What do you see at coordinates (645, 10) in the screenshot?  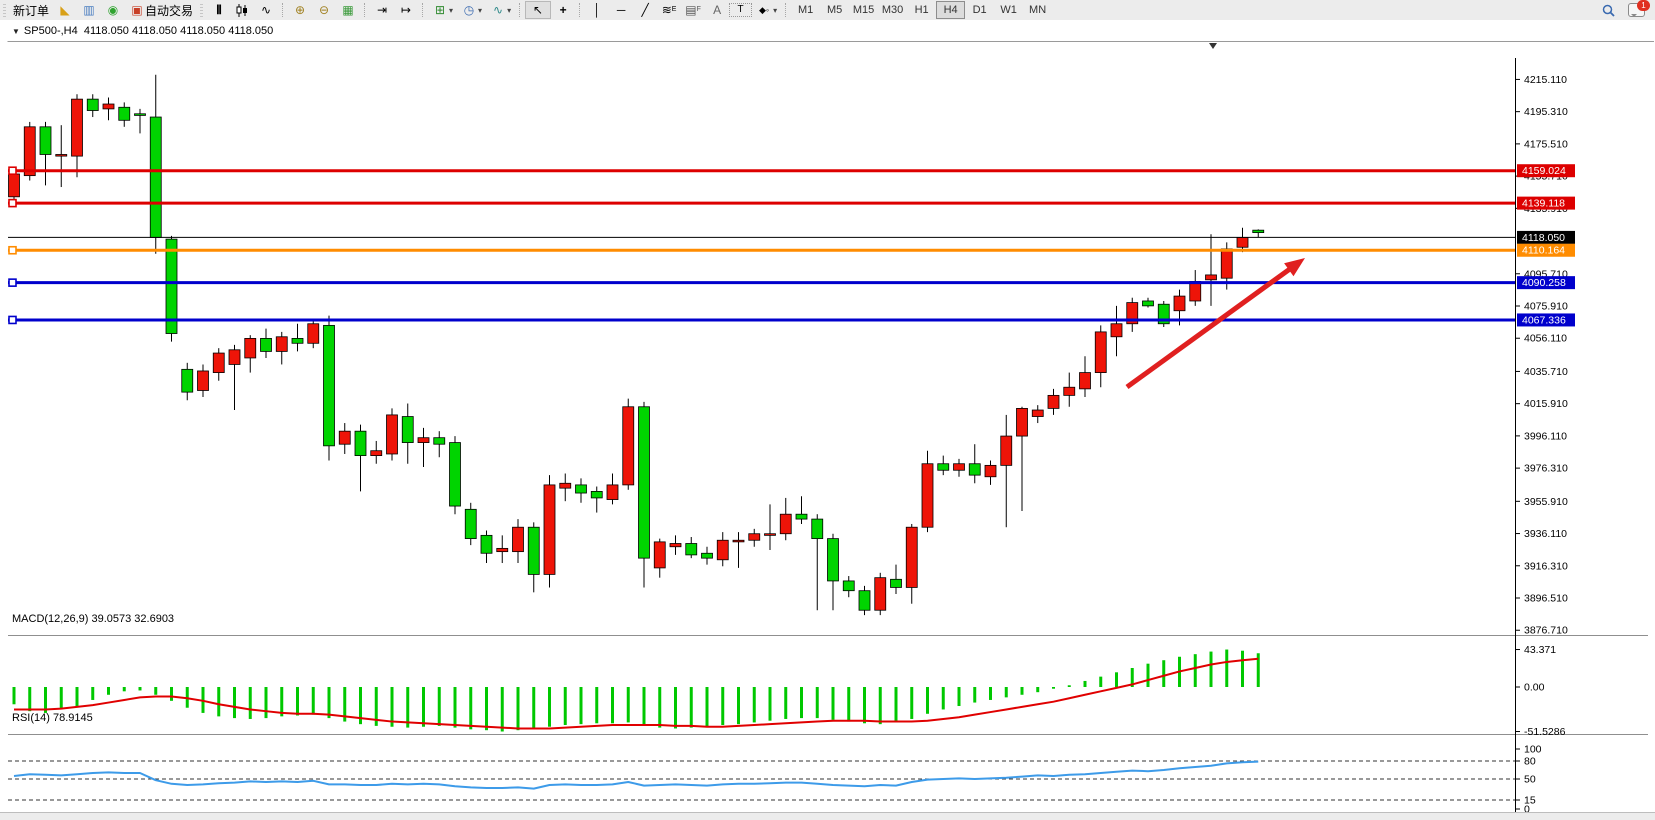 I see `trendline-icon: ╱` at bounding box center [645, 10].